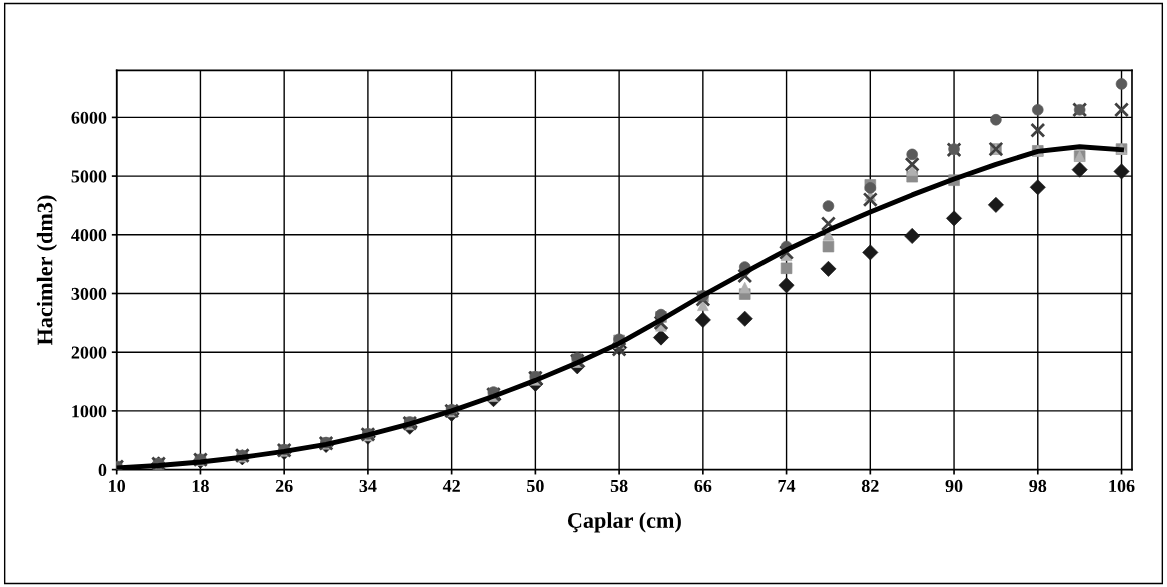 The width and height of the screenshot is (1167, 587). What do you see at coordinates (102, 470) in the screenshot?
I see `y-tick-label: 0` at bounding box center [102, 470].